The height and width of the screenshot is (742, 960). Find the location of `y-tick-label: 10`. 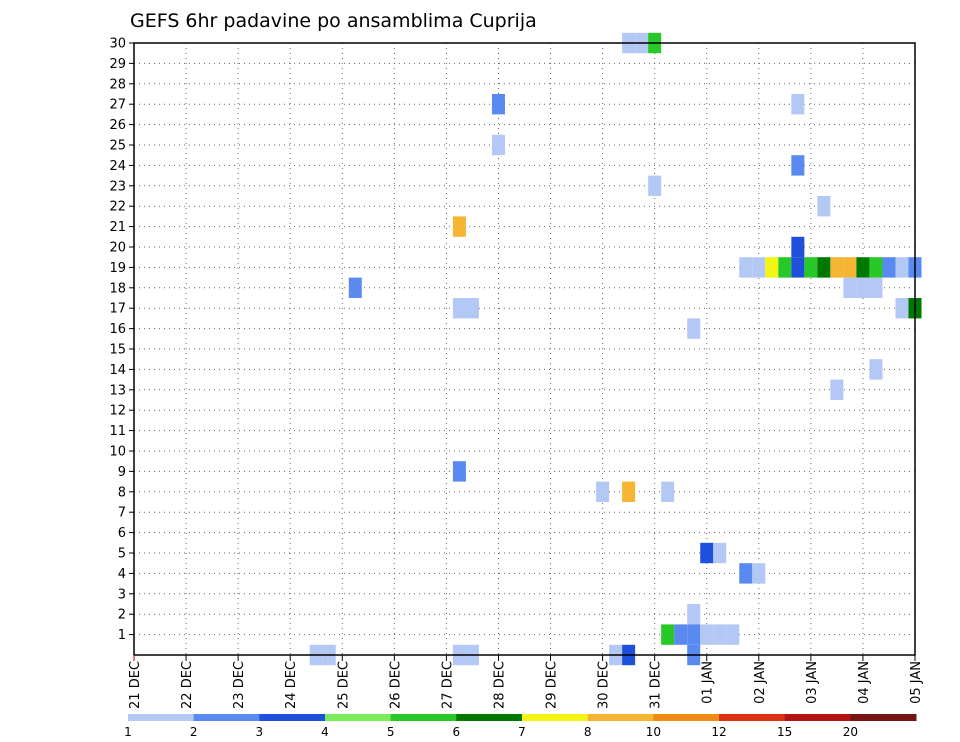

y-tick-label: 10 is located at coordinates (117, 452).